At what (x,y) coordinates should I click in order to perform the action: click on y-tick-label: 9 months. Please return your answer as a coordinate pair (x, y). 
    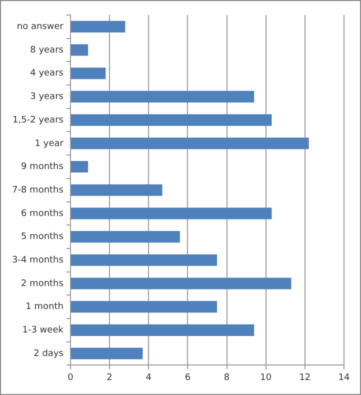
    Looking at the image, I should click on (42, 167).